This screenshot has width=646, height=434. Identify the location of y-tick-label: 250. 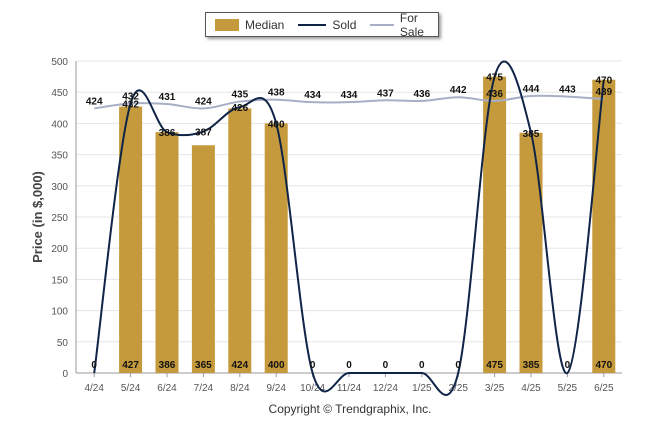
(59, 218).